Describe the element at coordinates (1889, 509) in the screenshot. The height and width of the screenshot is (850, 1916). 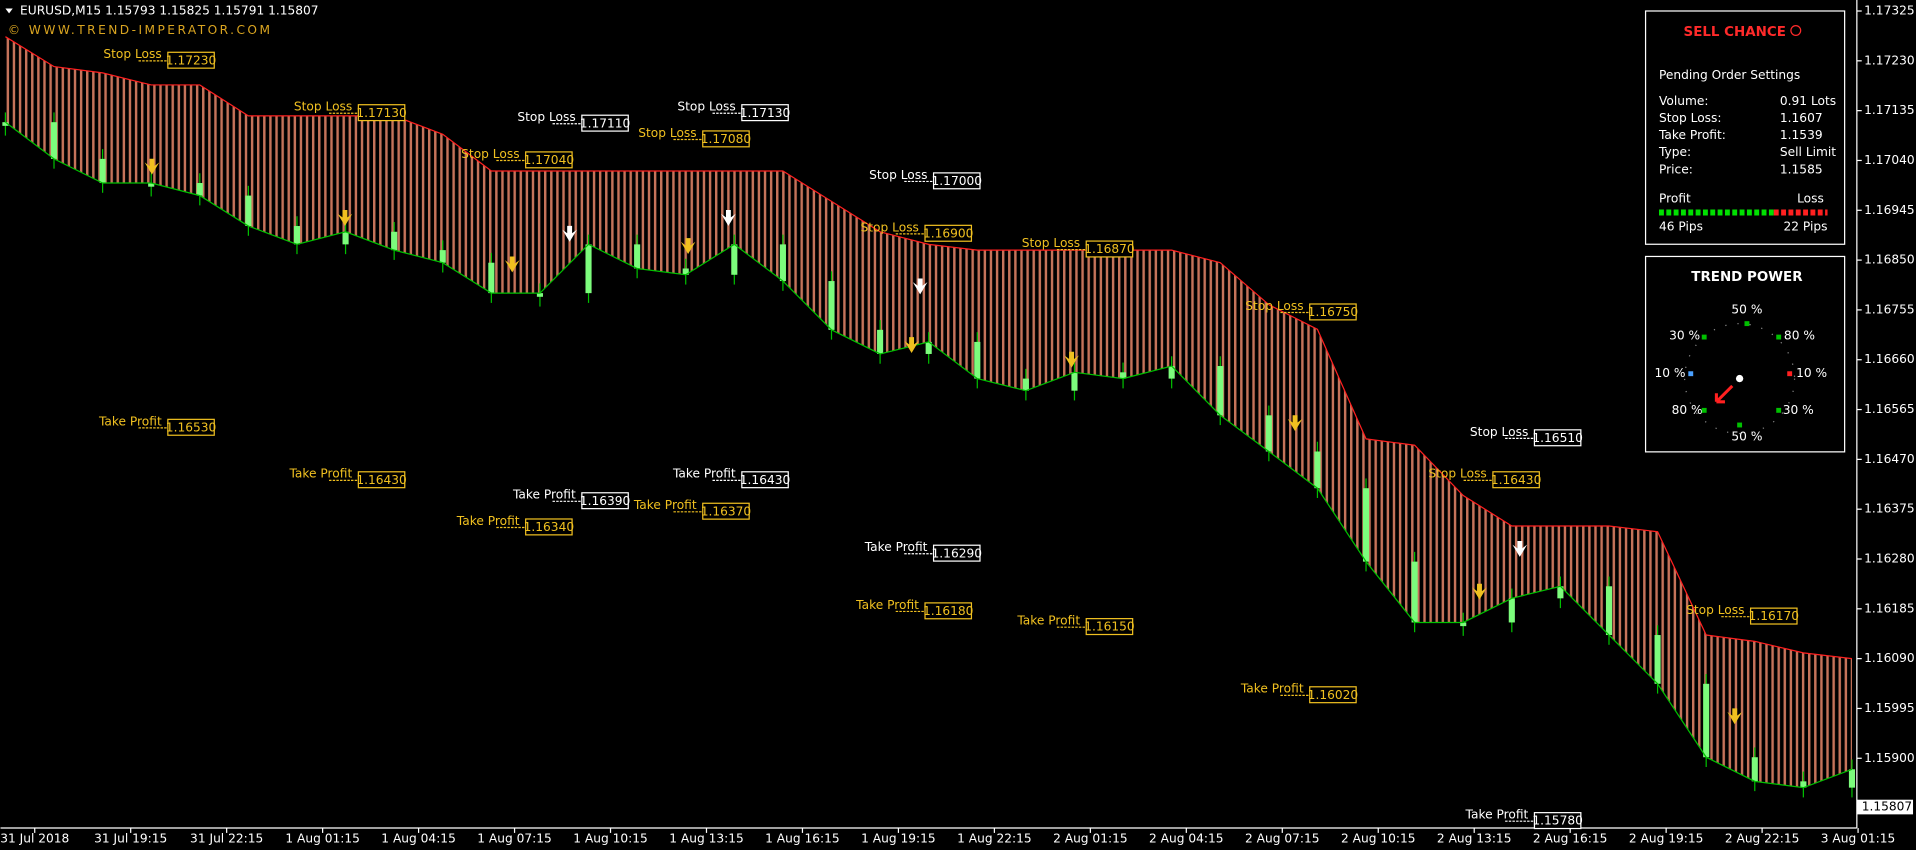
I see `y-tick-label: 1.16375` at that location.